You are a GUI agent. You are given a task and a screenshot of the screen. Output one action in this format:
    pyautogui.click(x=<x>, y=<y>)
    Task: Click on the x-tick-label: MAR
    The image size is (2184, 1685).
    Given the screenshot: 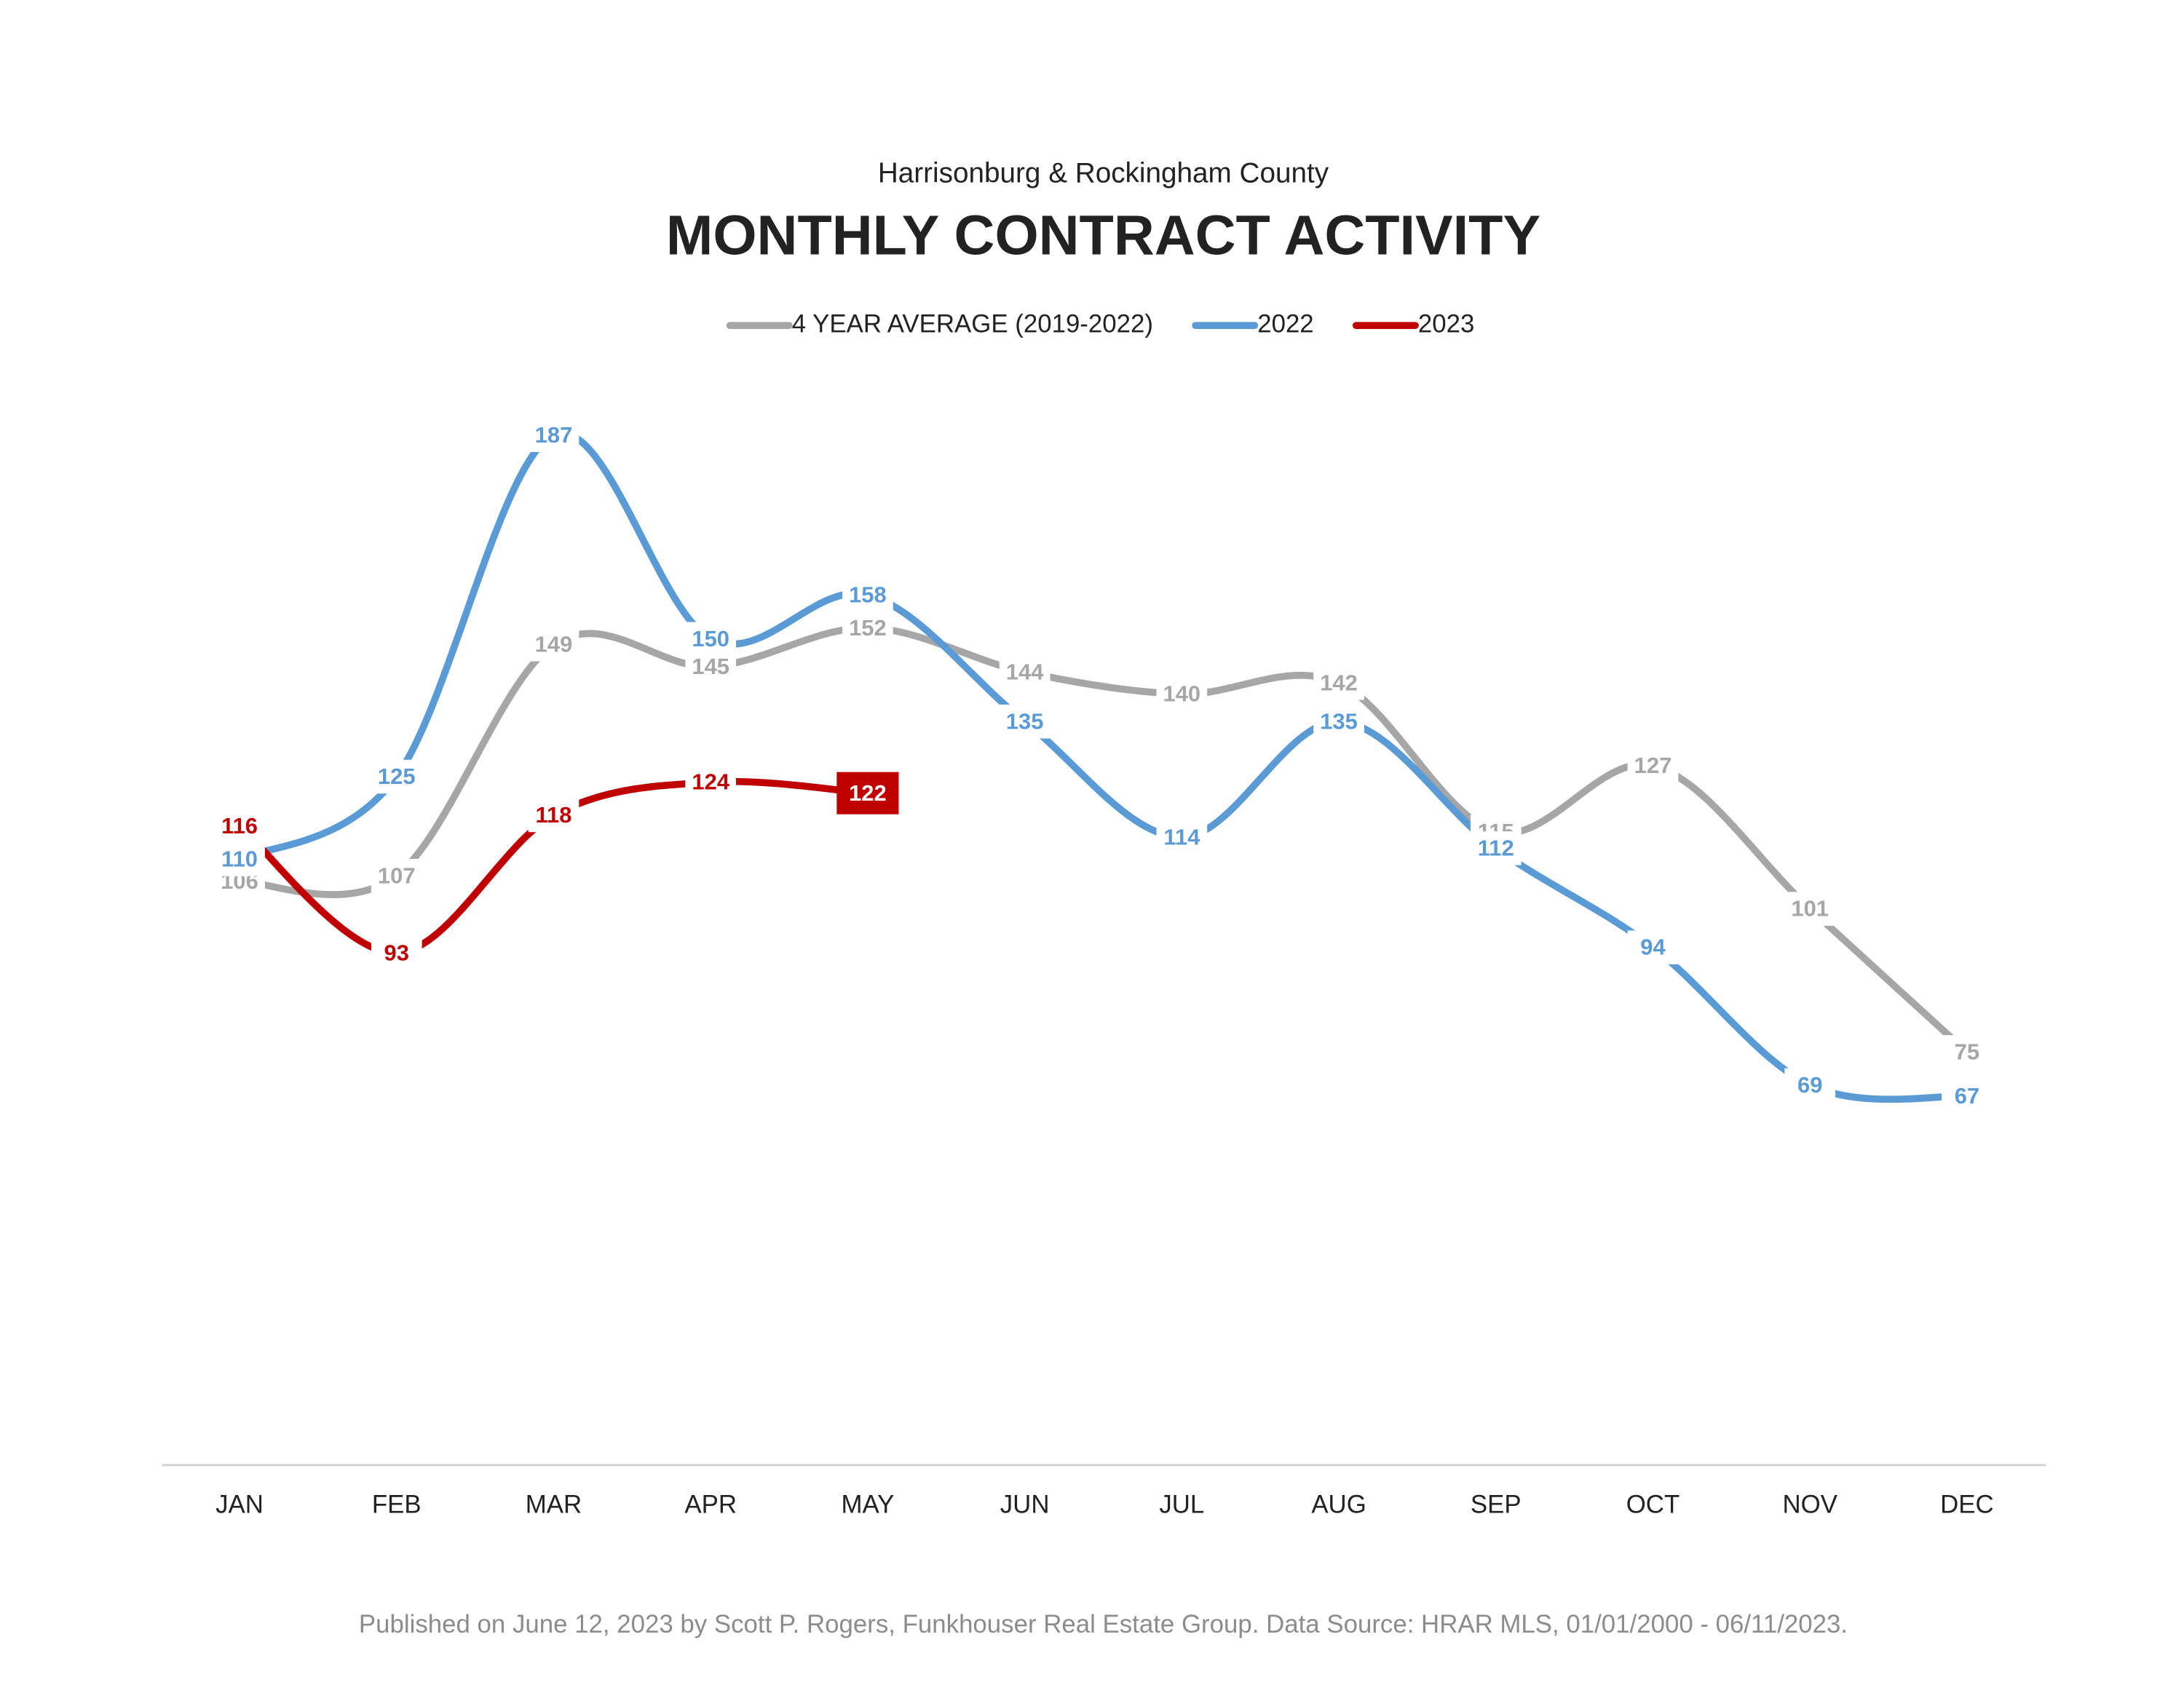 What is the action you would take?
    pyautogui.click(x=554, y=1504)
    